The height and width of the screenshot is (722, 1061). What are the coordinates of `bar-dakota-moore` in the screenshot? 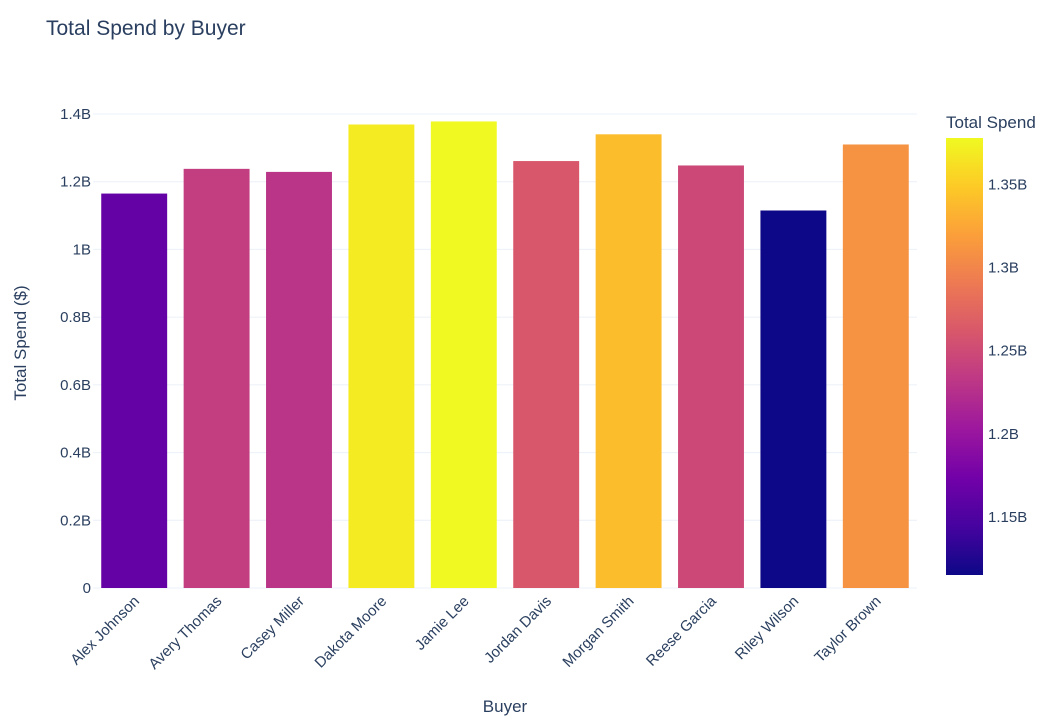 It's located at (381, 356).